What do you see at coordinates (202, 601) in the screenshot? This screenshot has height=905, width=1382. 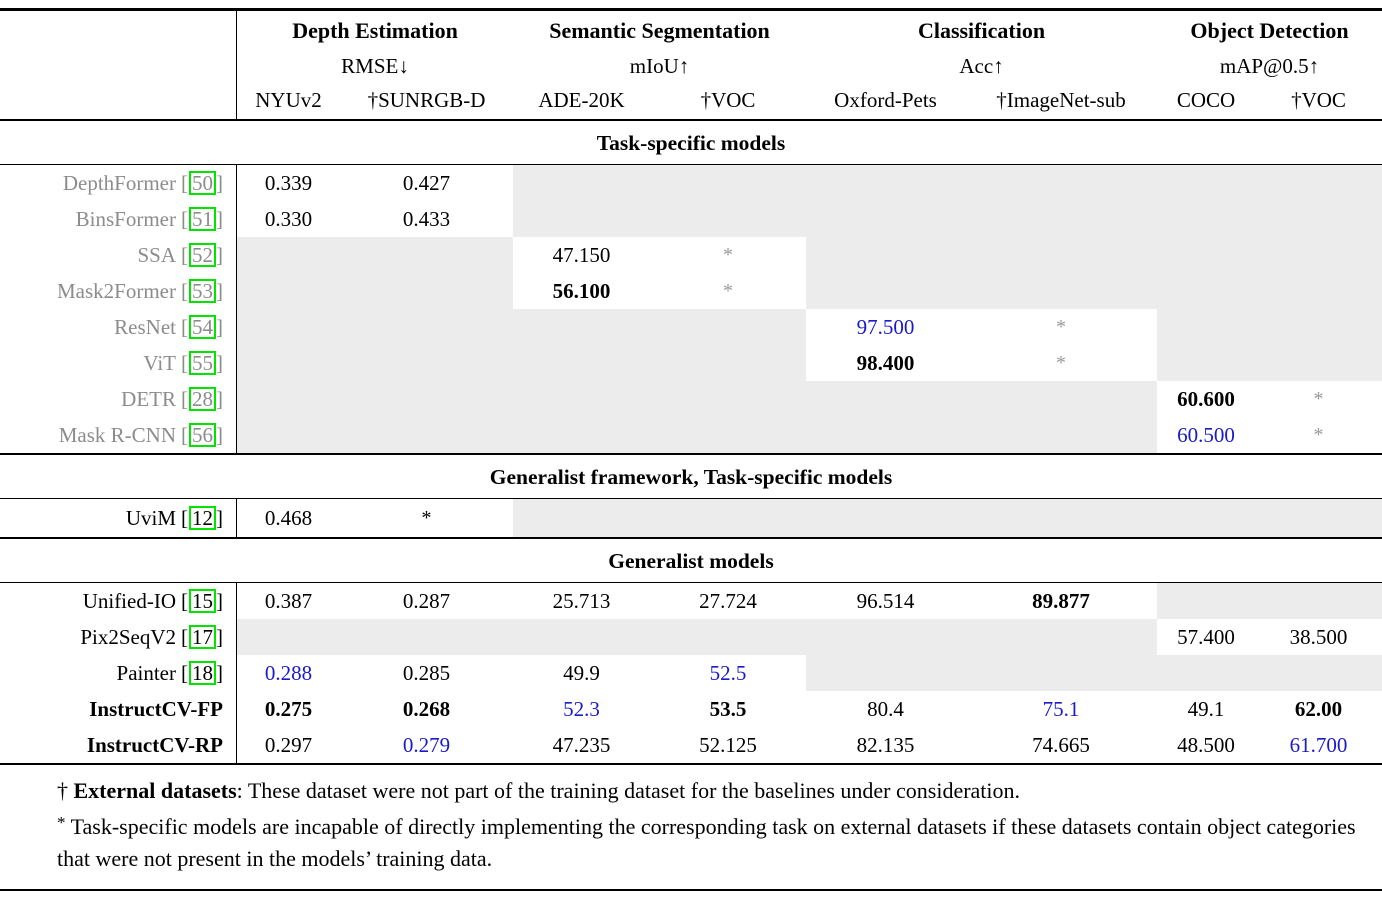 I see `citation-link: 15` at bounding box center [202, 601].